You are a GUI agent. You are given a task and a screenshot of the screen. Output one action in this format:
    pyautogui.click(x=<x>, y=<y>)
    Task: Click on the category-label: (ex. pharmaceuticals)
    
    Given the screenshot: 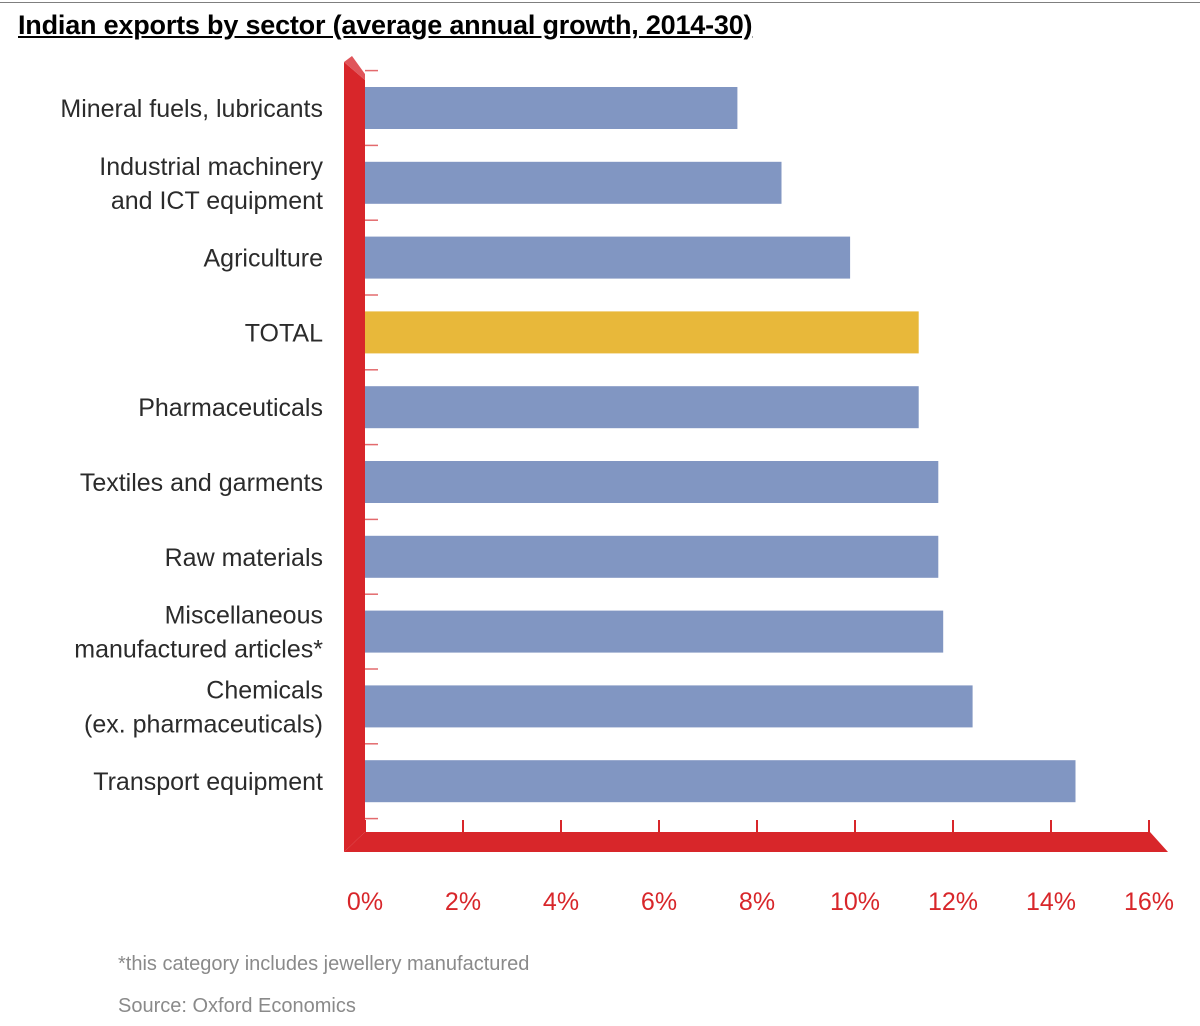 What is the action you would take?
    pyautogui.click(x=203, y=724)
    